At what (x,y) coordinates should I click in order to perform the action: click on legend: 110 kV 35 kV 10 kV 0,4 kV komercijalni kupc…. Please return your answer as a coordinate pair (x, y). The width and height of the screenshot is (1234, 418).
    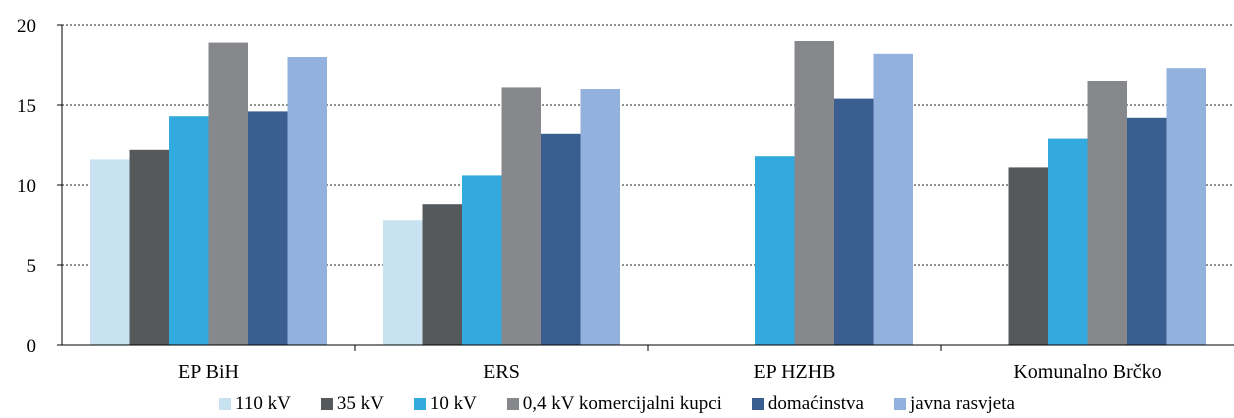
    Looking at the image, I should click on (617, 404).